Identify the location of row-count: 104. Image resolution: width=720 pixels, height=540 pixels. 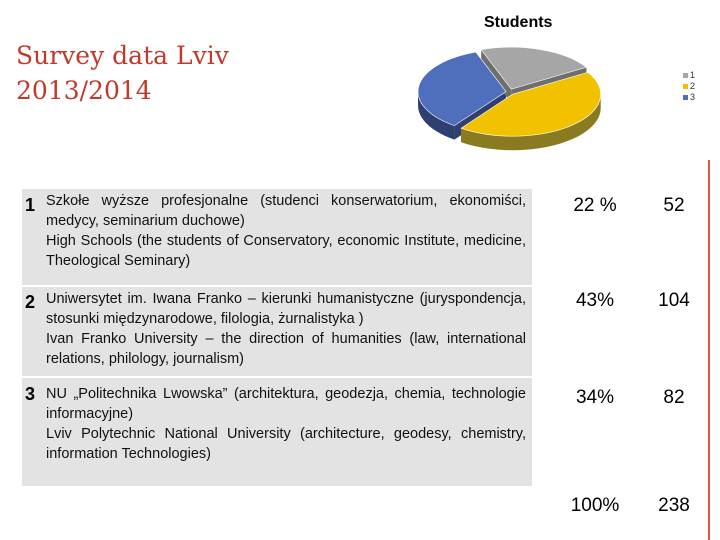
(674, 300).